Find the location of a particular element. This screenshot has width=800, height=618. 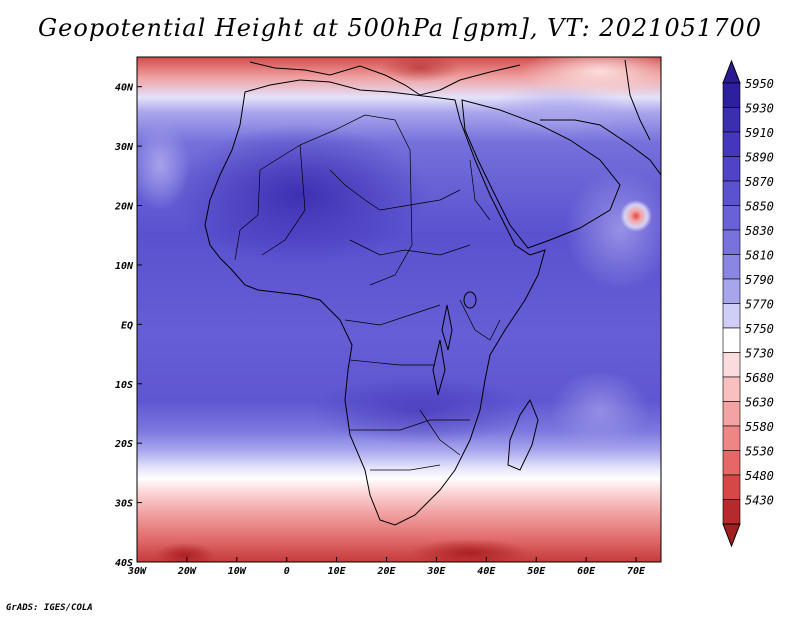

lat-tick-label: 10S is located at coordinates (124, 385).